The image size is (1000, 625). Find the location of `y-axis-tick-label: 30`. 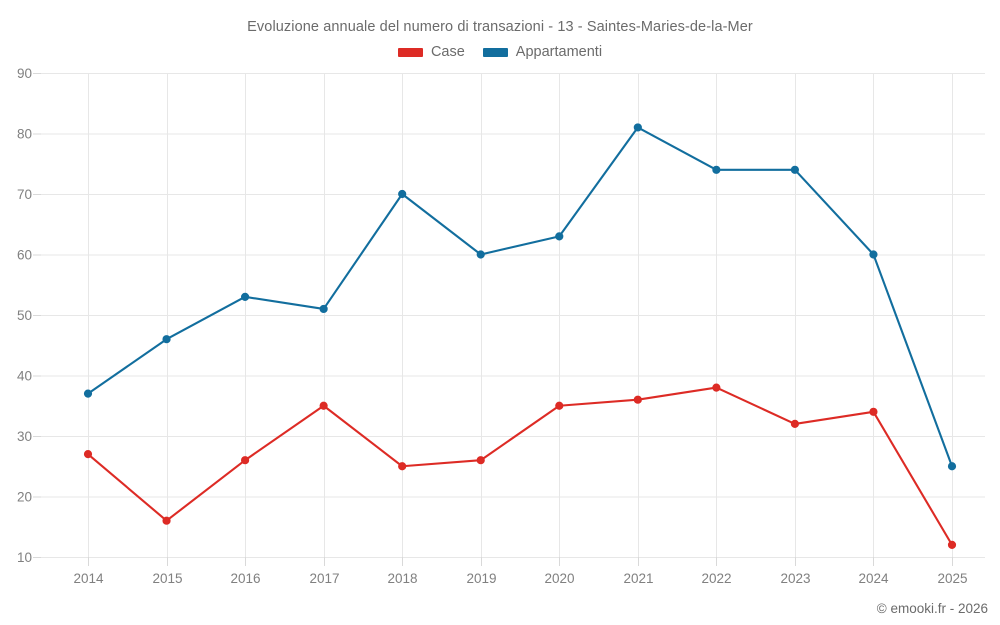

y-axis-tick-label: 30 is located at coordinates (24, 436).